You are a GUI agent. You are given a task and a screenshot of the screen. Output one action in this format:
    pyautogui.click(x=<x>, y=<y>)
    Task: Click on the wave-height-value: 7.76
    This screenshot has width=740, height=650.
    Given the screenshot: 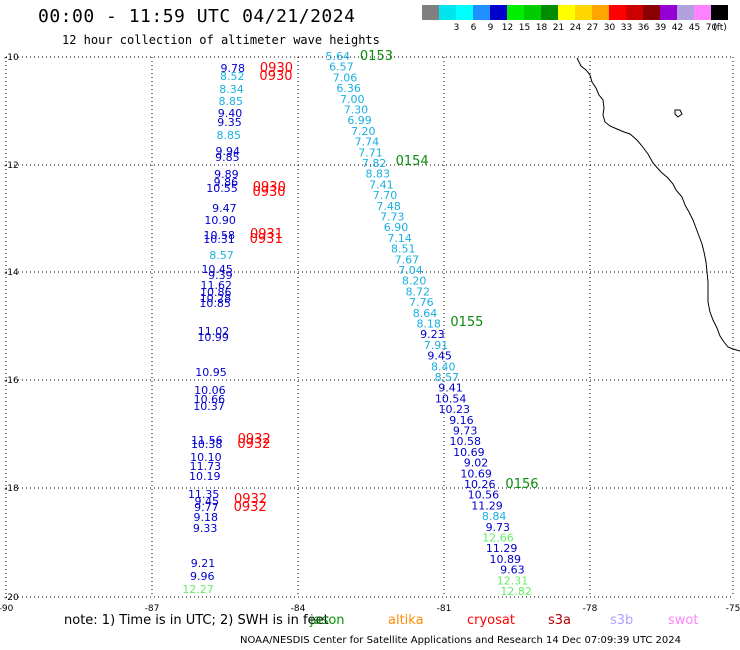 What is the action you would take?
    pyautogui.click(x=421, y=302)
    